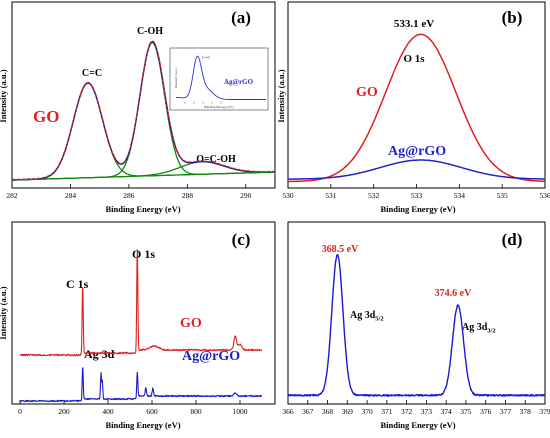 The width and height of the screenshot is (550, 438). I want to click on panel-a-cc-label: C=C, so click(92, 73).